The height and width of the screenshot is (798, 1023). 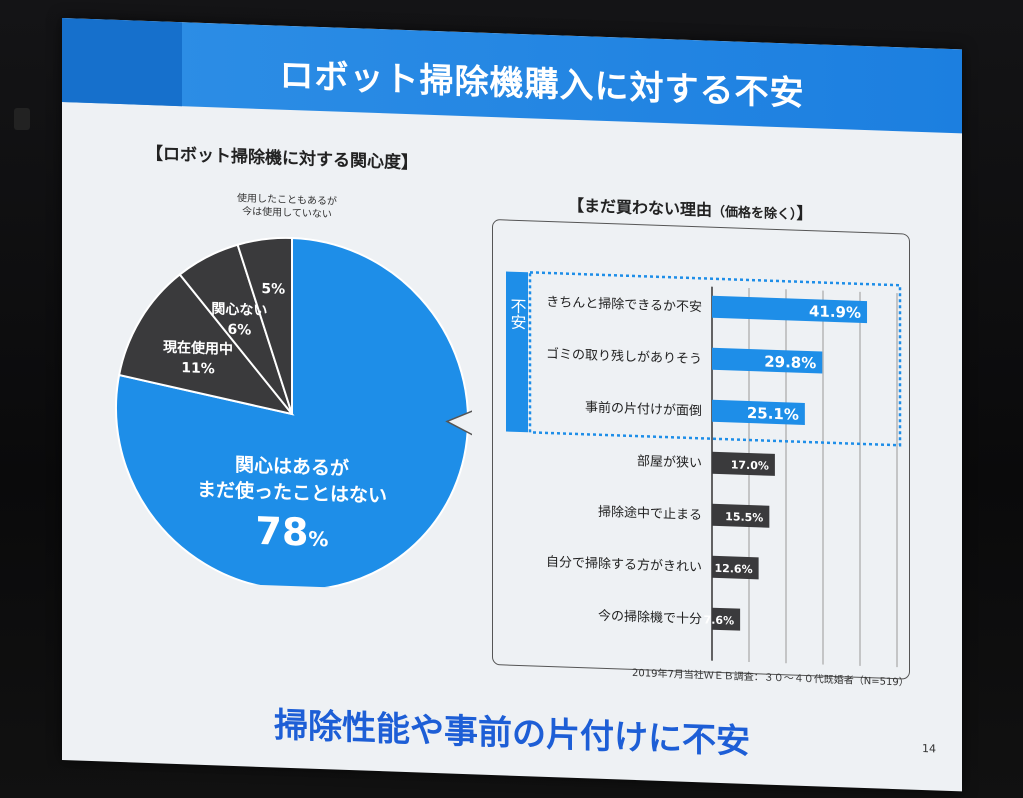 I want to click on bar-heading: 【まだ買わない理由（価格を除く）】, so click(x=690, y=208).